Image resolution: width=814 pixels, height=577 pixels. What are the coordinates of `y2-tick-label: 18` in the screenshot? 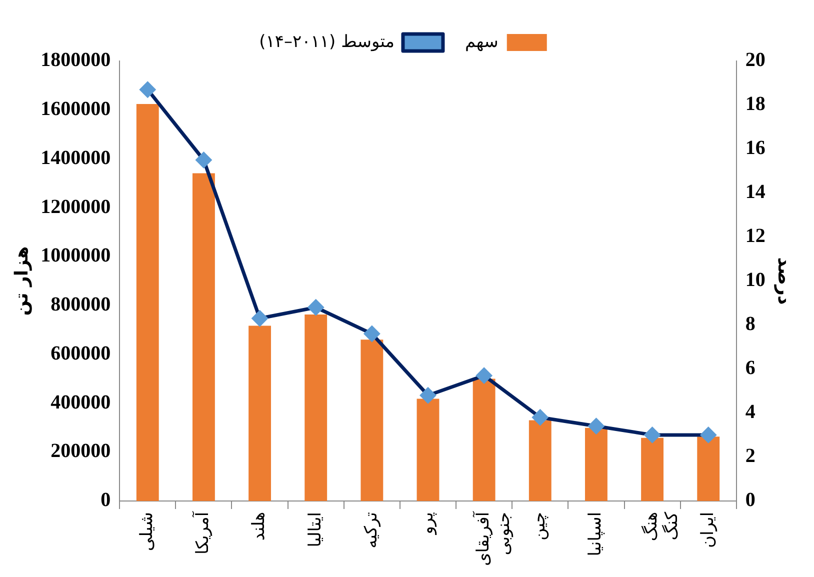 It's located at (755, 104).